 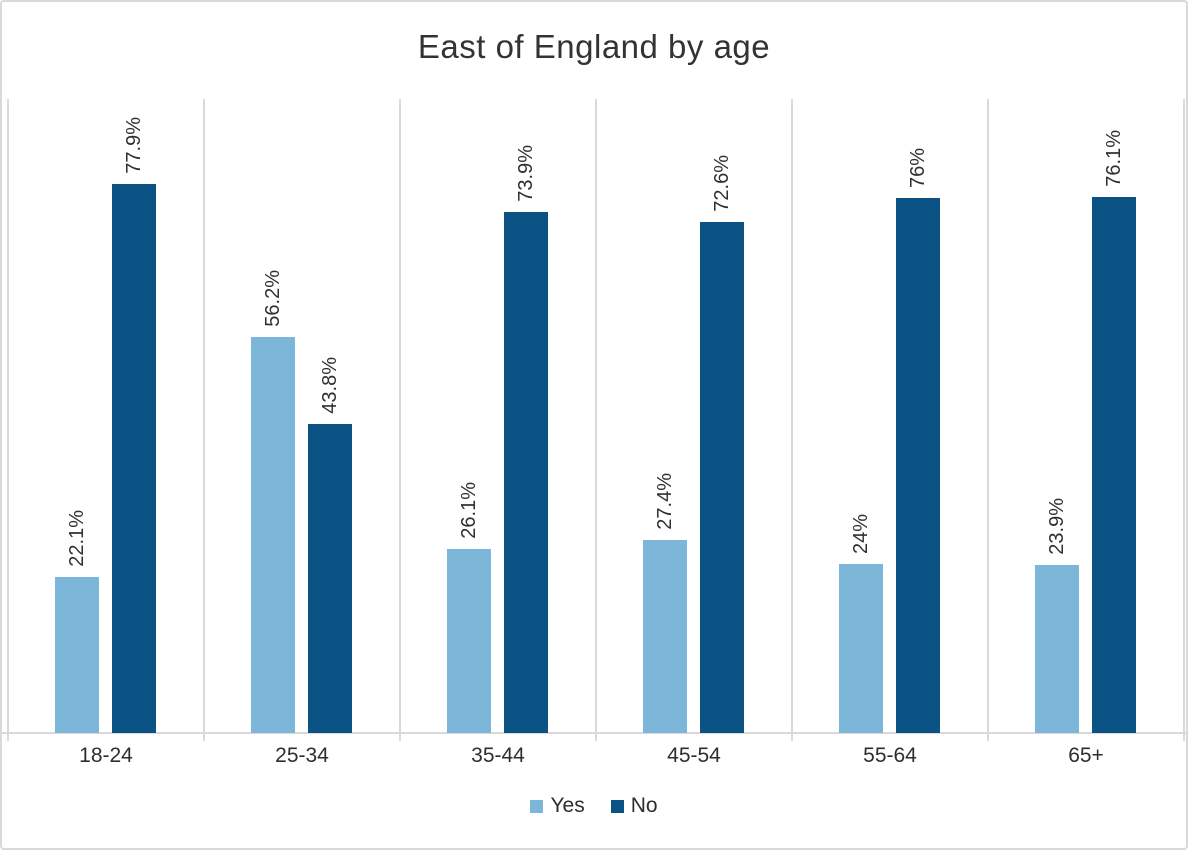 What do you see at coordinates (694, 755) in the screenshot?
I see `x-axis-category-label: 45-54` at bounding box center [694, 755].